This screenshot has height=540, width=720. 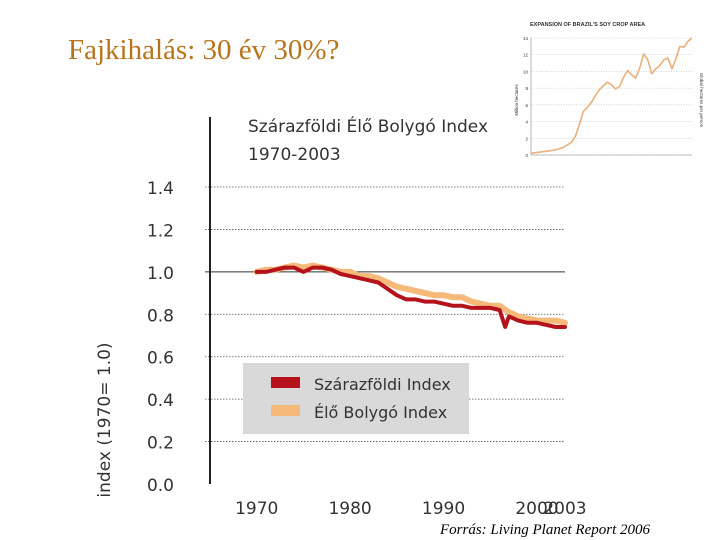 I want to click on legend-swatch-land, so click(x=285, y=382).